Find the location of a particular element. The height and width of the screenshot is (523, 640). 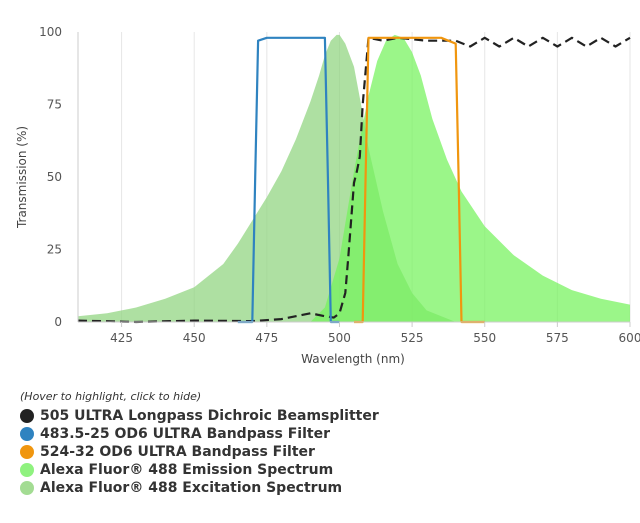

x-axis-title: Wavelength (nm) is located at coordinates (353, 359).